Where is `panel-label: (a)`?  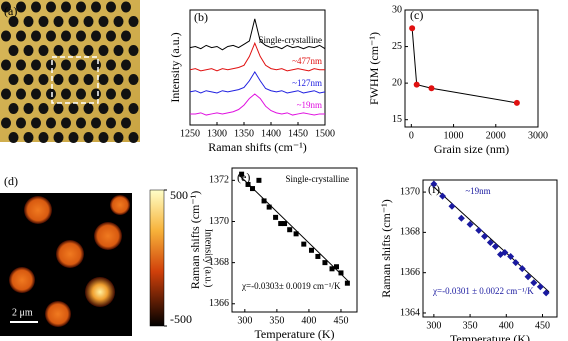 panel-label: (a) is located at coordinates (10, 11).